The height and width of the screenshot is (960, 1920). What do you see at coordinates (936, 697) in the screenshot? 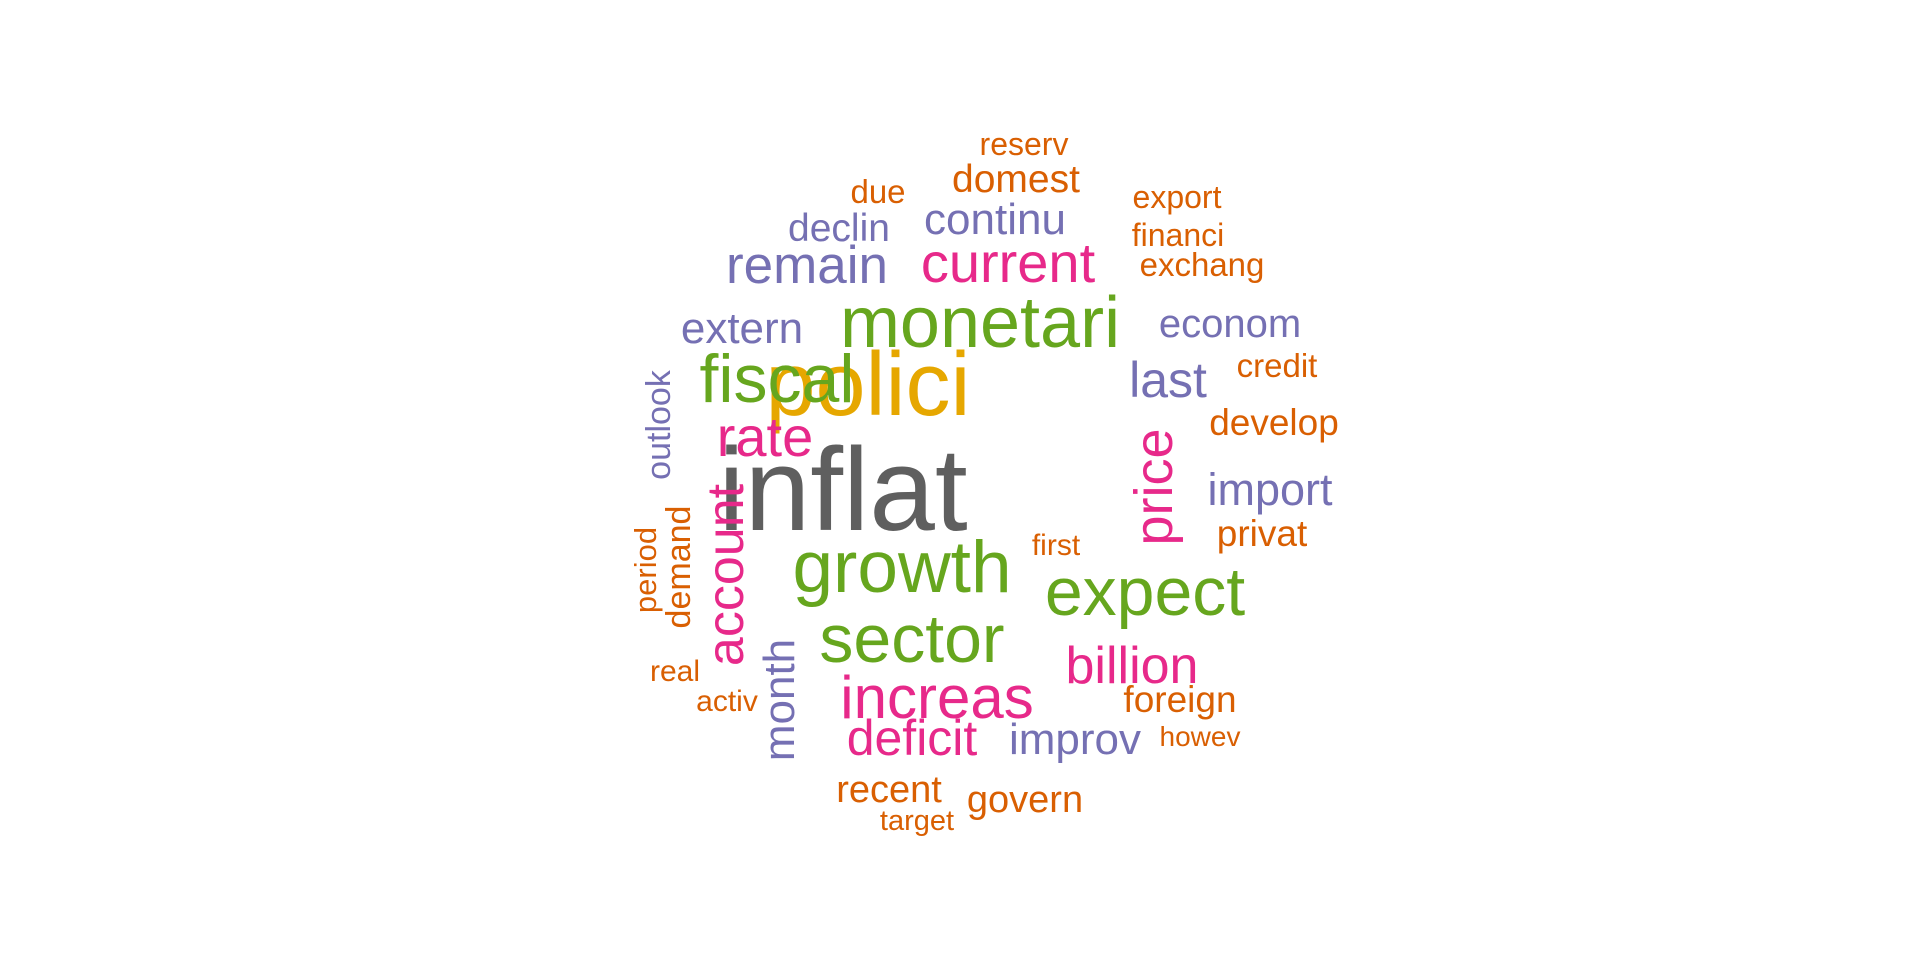
I see `word-increas: increas` at bounding box center [936, 697].